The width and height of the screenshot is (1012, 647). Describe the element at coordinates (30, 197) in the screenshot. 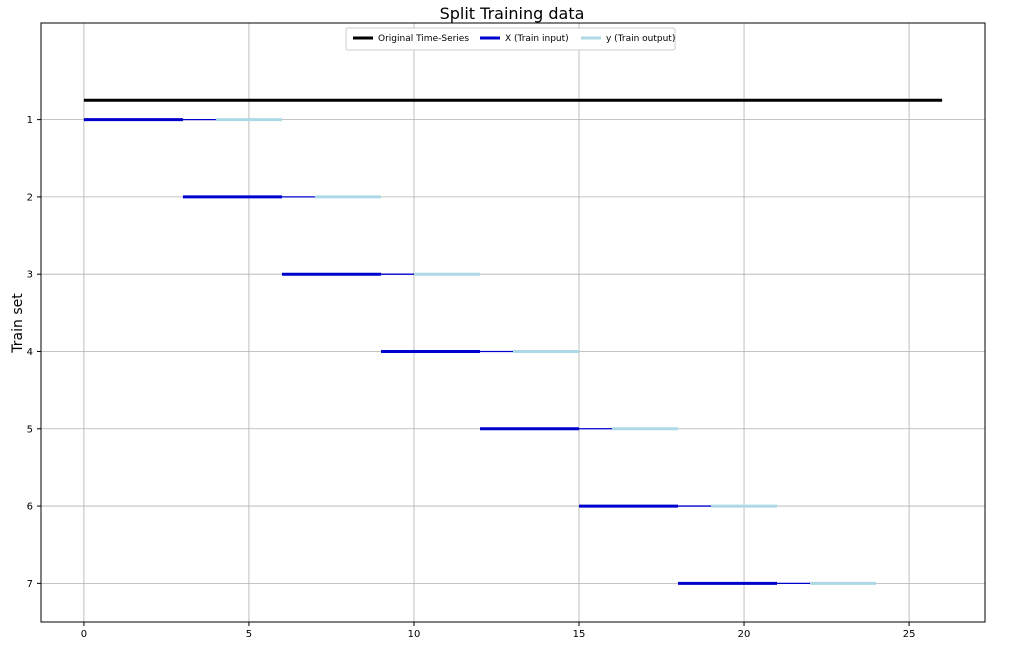

I see `y-tick-label: 2` at that location.